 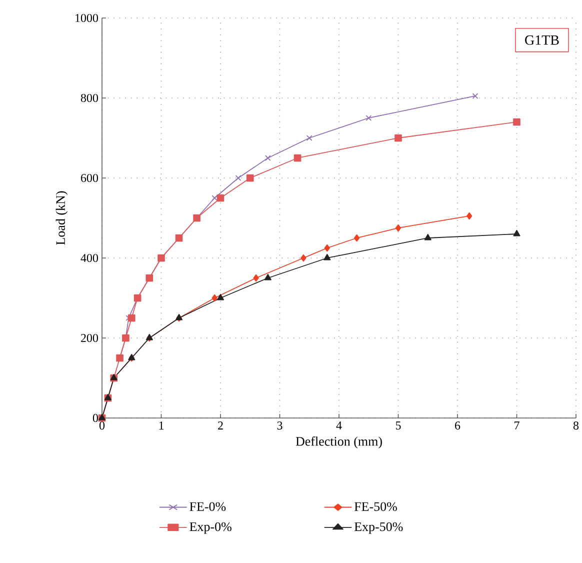 What do you see at coordinates (89, 258) in the screenshot?
I see `y-tick-label: 400` at bounding box center [89, 258].